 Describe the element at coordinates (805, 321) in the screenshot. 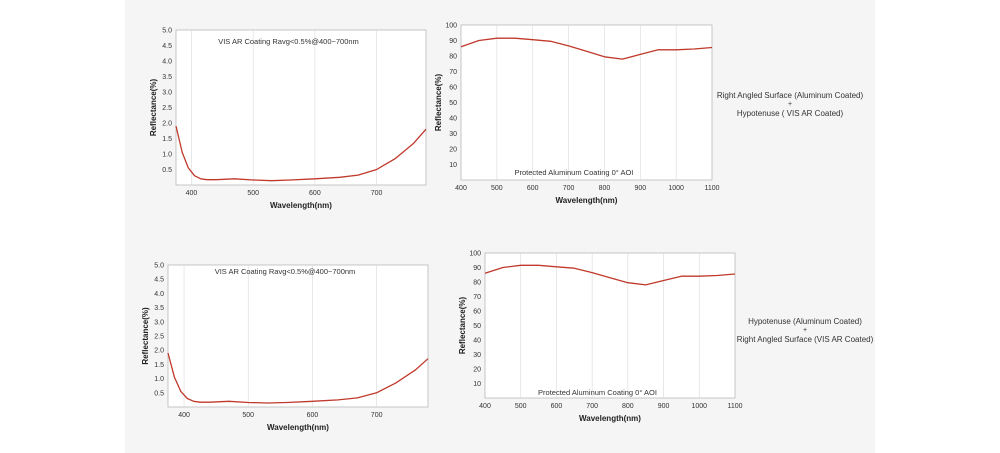

I see `caption-bottom-line1: Hypotenuse (Aluminum Coated)` at that location.